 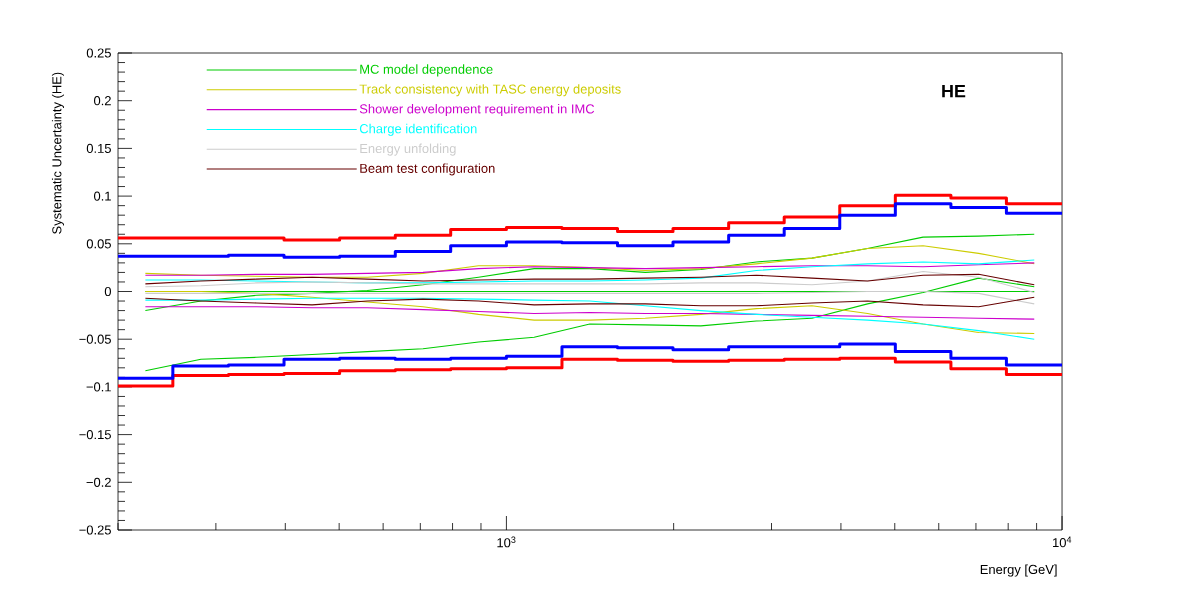 I want to click on y-tick-label: 0, so click(x=107, y=291).